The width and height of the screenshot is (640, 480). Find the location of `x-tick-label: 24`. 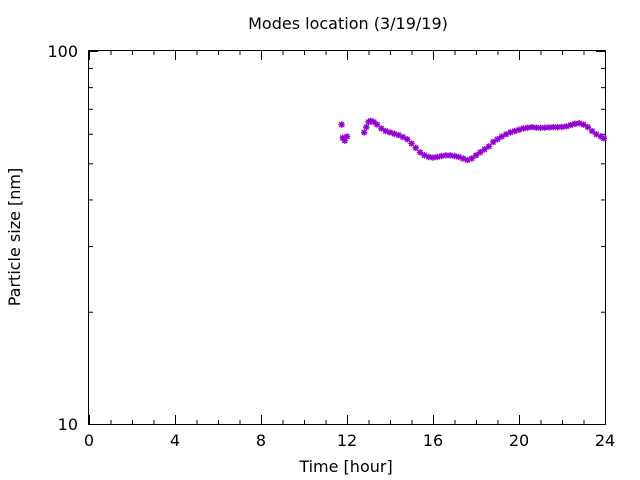

x-tick-label: 24 is located at coordinates (605, 440).